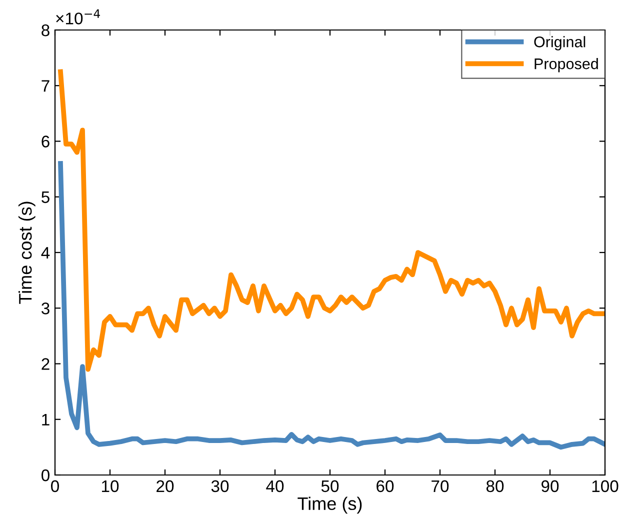  I want to click on y-tick-label: 8, so click(46, 30).